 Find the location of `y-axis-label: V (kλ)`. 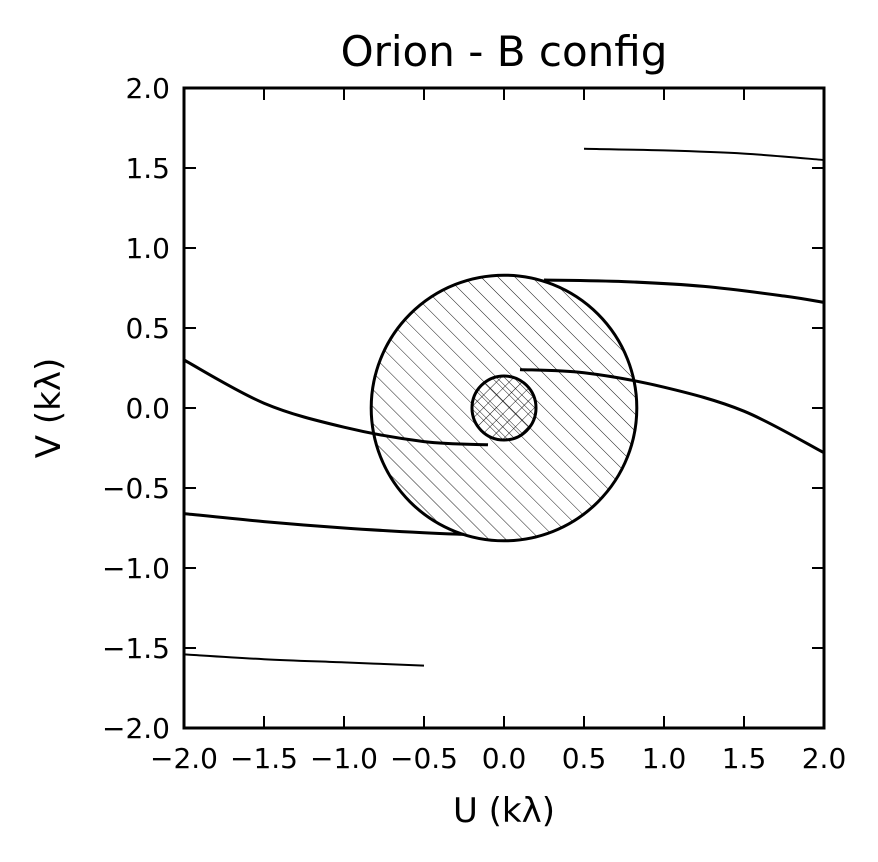

y-axis-label: V (kλ) is located at coordinates (49, 408).